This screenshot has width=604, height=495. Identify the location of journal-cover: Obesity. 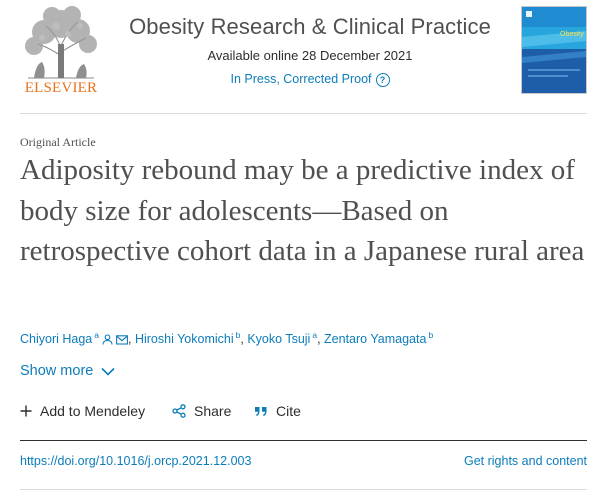
(554, 50).